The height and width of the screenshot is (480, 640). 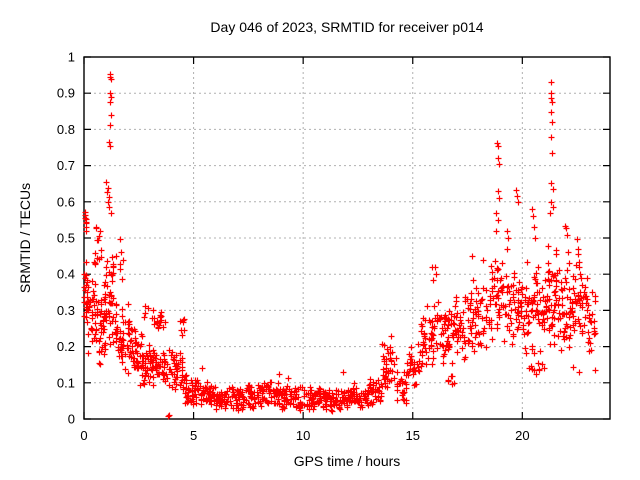 I want to click on y-tick-label: 0.4, so click(x=66, y=274).